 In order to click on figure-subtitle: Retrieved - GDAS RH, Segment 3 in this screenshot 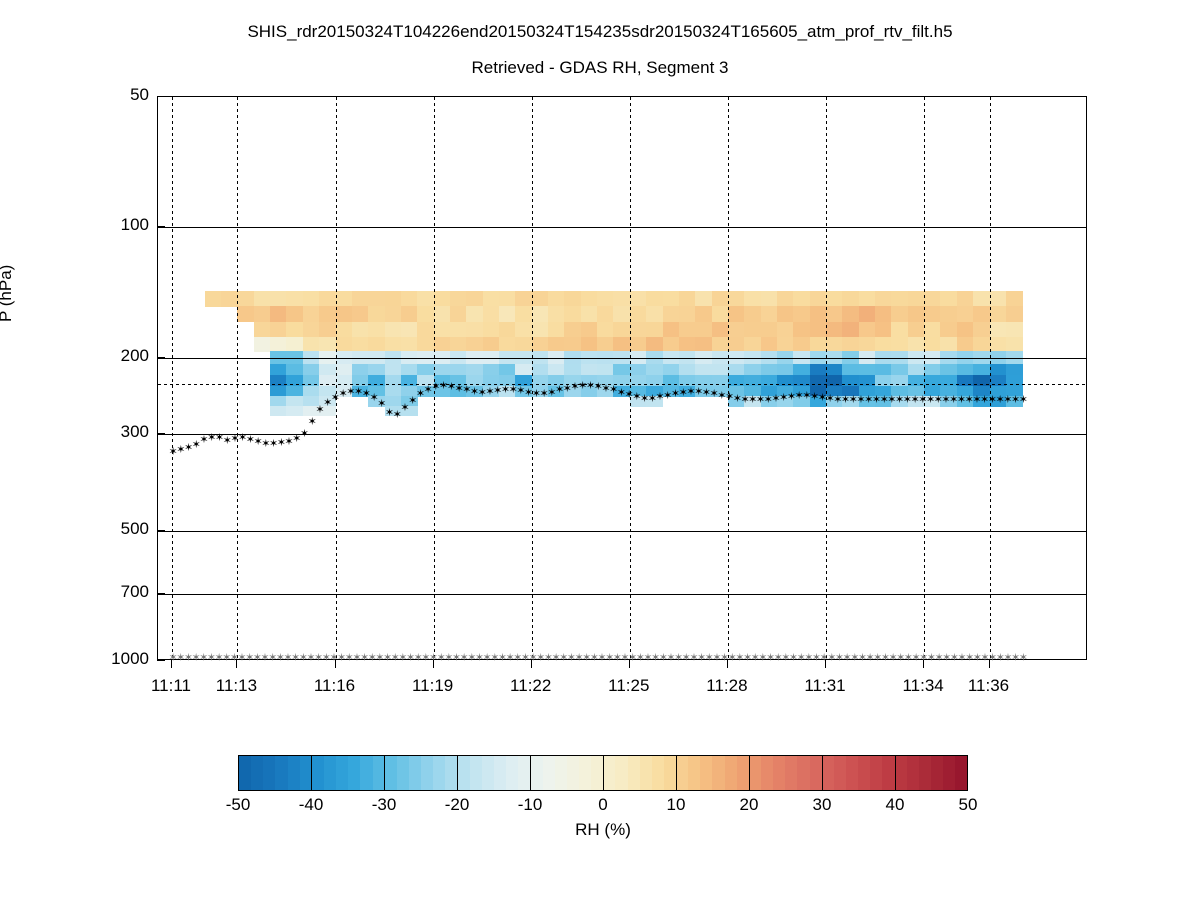, I will do `click(600, 67)`.